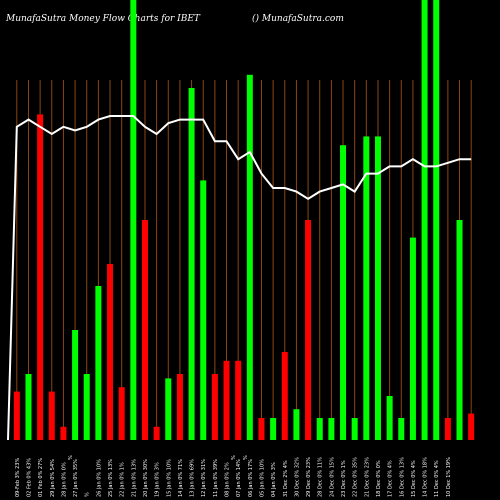 This screenshot has width=500, height=500. Describe the element at coordinates (53, 478) in the screenshot. I see `x-tick-label: 29 Jan 0% 54%` at that location.